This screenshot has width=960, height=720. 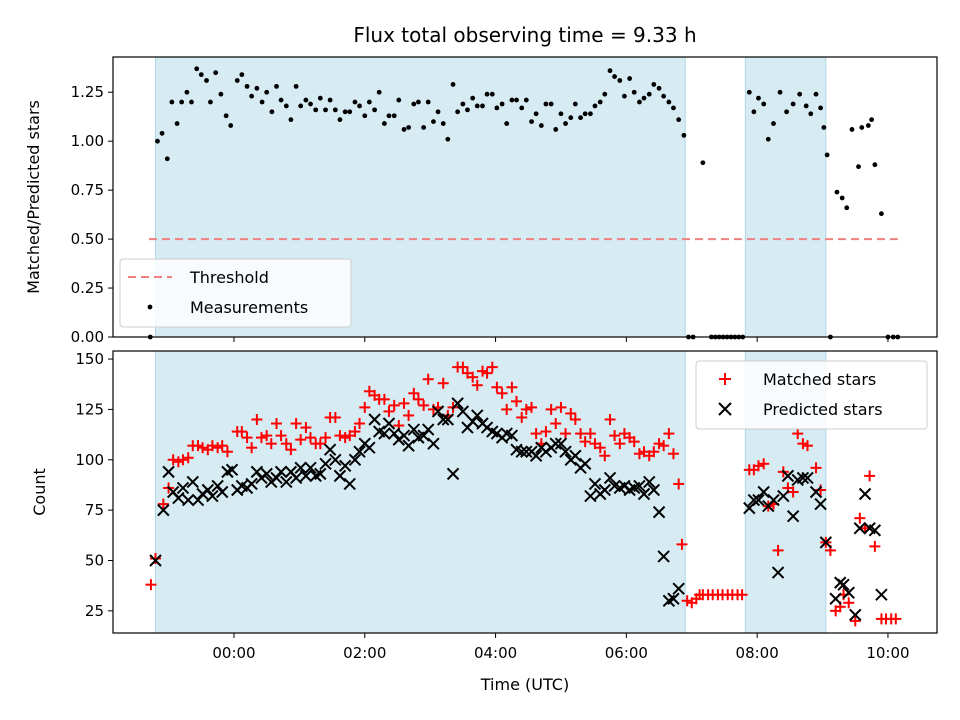 I want to click on y-tick-label: 50, so click(x=94, y=560).